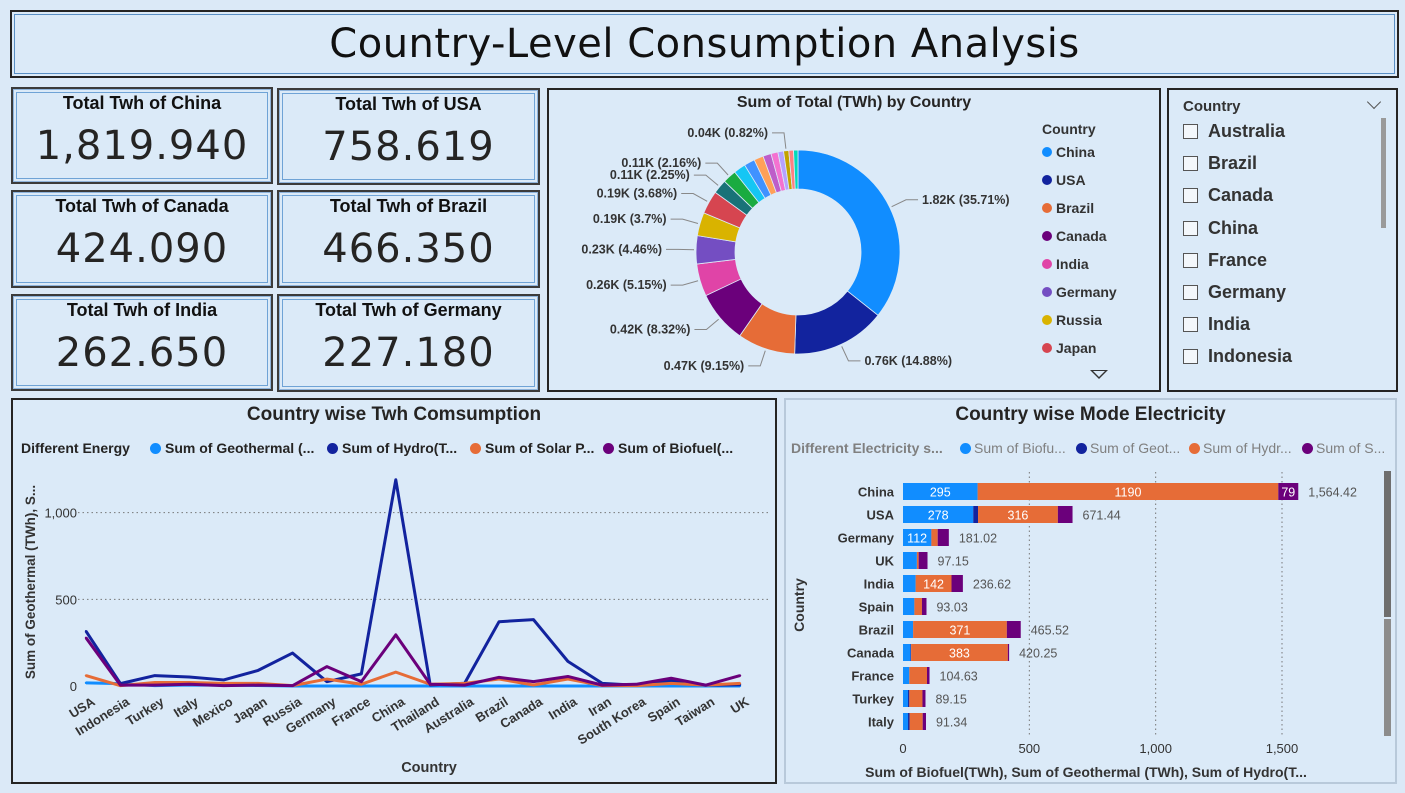 The image size is (1405, 793). Describe the element at coordinates (1234, 131) in the screenshot. I see `slicer-item-australia: Australia` at that location.